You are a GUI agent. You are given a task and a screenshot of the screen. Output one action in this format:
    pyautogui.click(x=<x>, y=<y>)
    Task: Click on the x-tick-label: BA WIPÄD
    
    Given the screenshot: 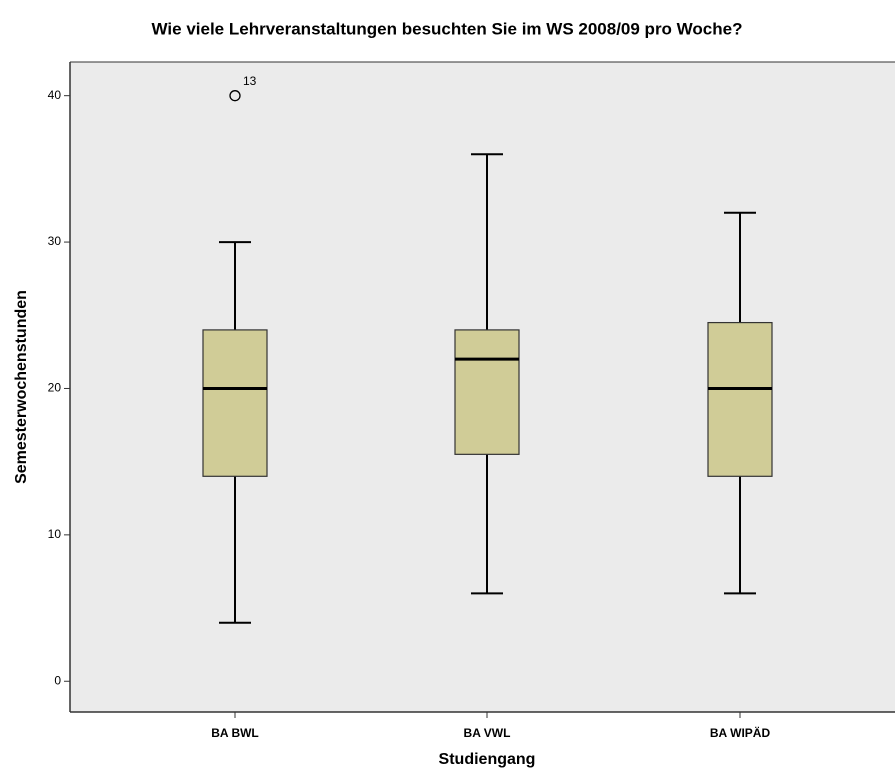 What is the action you would take?
    pyautogui.click(x=740, y=732)
    